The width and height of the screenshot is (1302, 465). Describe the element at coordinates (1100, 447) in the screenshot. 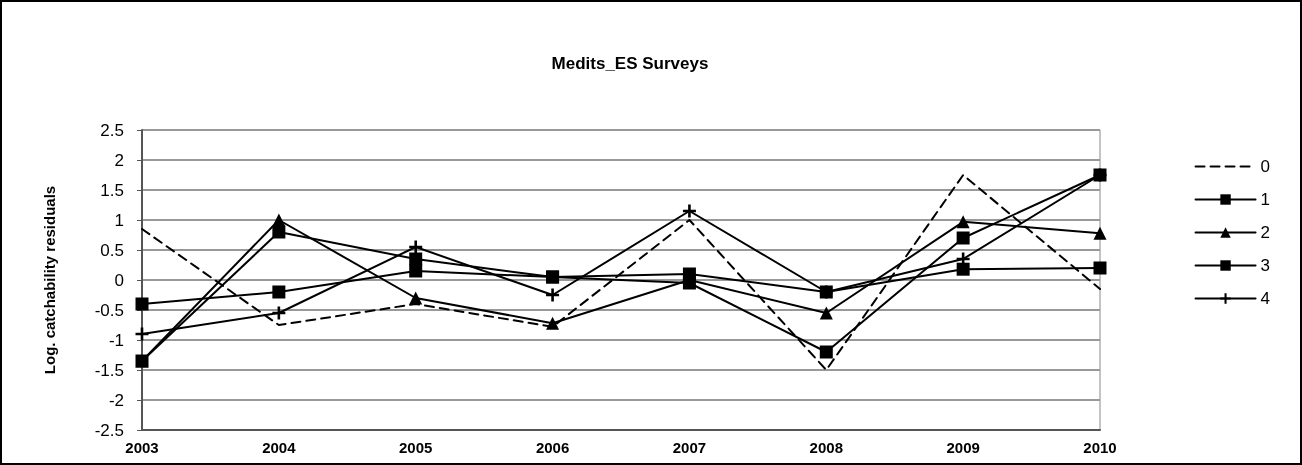

I see `x-tick-label: 2010` at that location.